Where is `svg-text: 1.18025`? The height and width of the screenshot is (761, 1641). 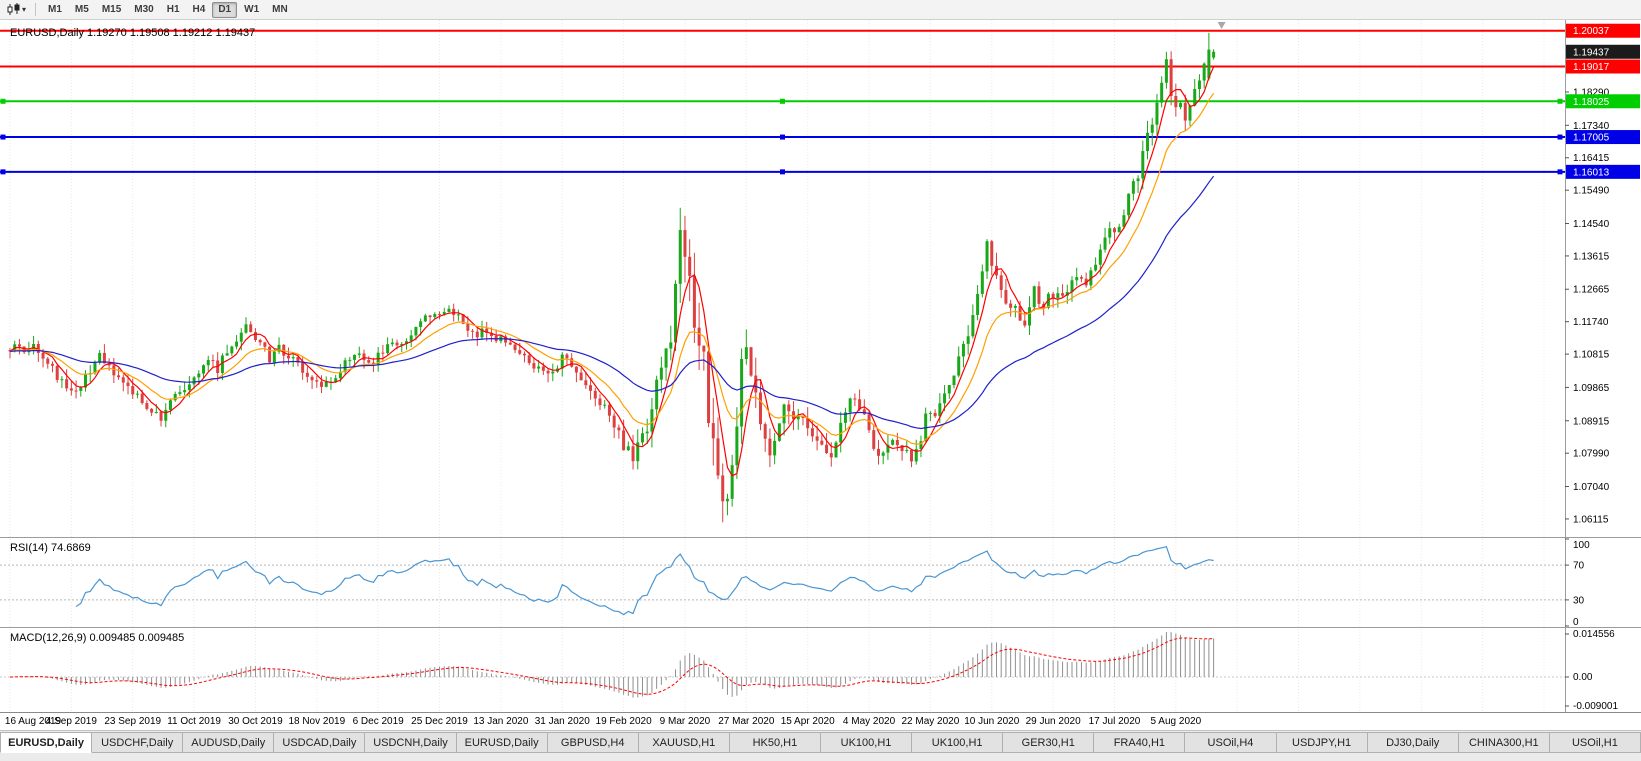 svg-text: 1.18025 is located at coordinates (1591, 102).